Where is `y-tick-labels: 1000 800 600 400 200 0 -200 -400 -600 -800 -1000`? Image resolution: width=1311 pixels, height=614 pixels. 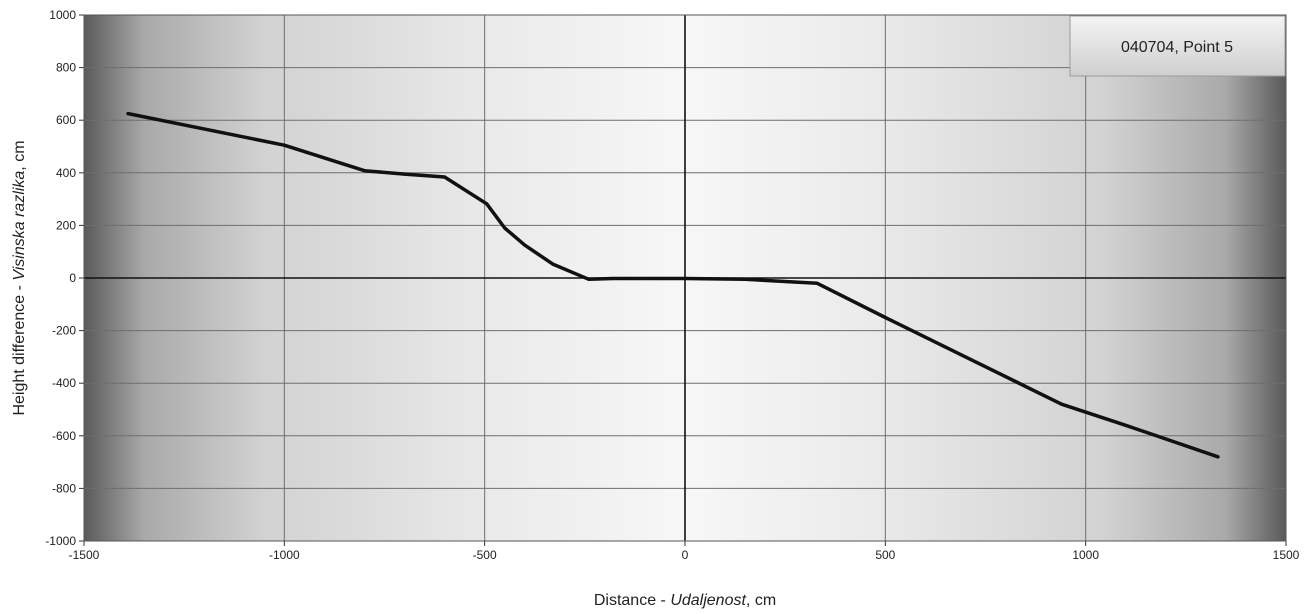 y-tick-labels: 1000 800 600 400 200 0 -200 -400 -600 -800 -1000 is located at coordinates (60, 278).